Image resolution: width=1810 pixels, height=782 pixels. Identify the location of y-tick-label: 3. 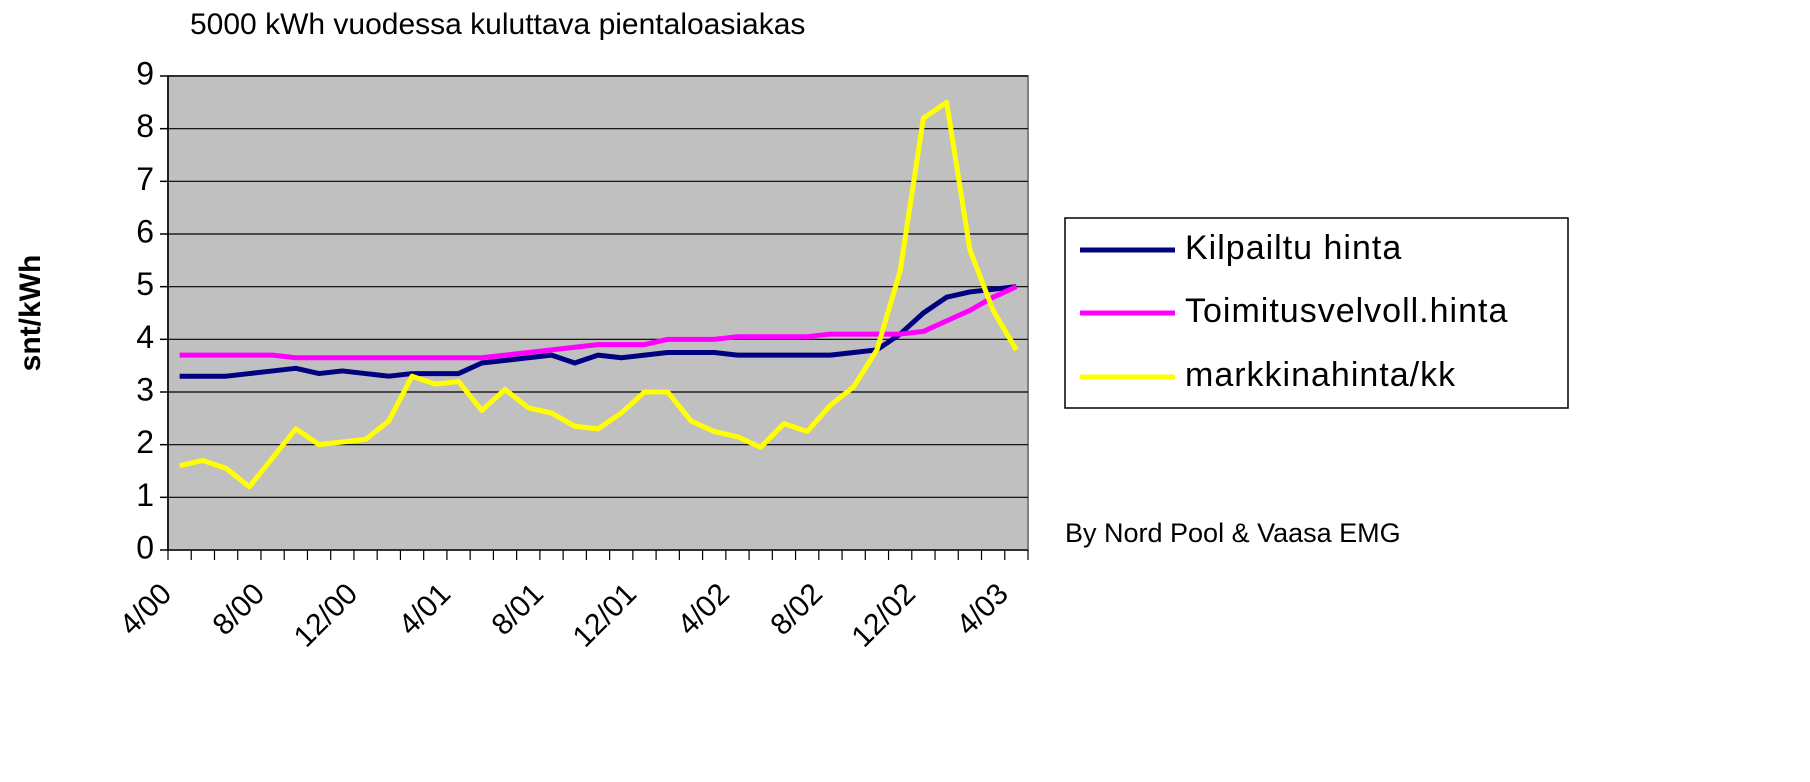
(145, 389).